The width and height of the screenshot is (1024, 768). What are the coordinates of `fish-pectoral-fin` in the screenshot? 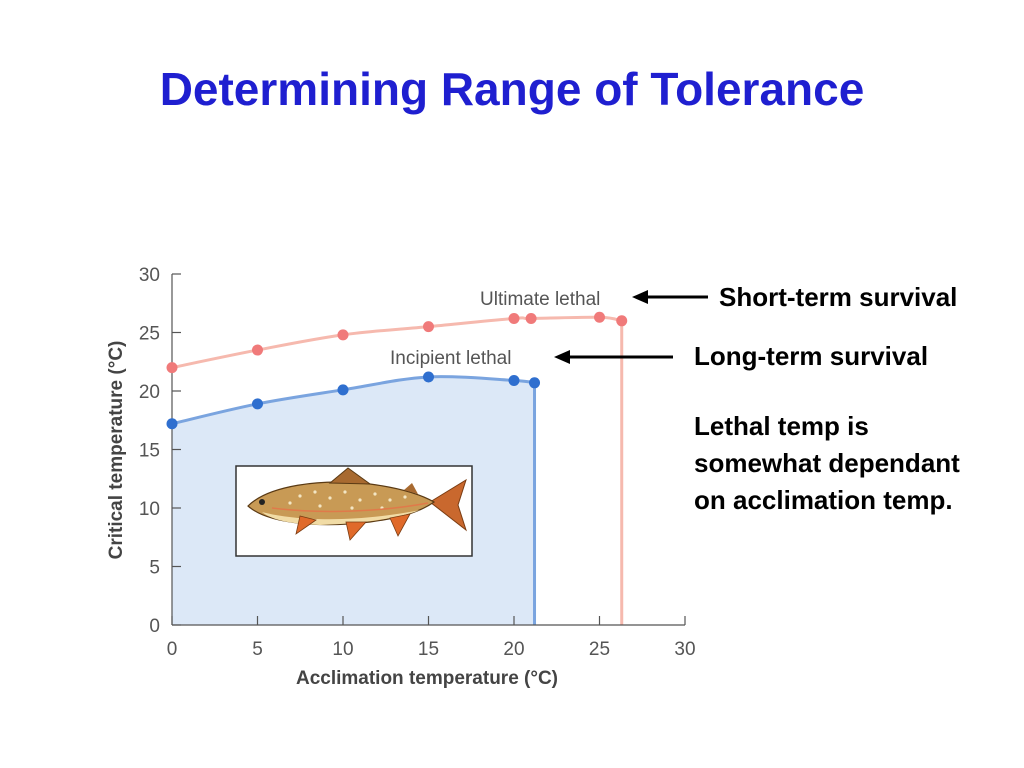 It's located at (306, 525).